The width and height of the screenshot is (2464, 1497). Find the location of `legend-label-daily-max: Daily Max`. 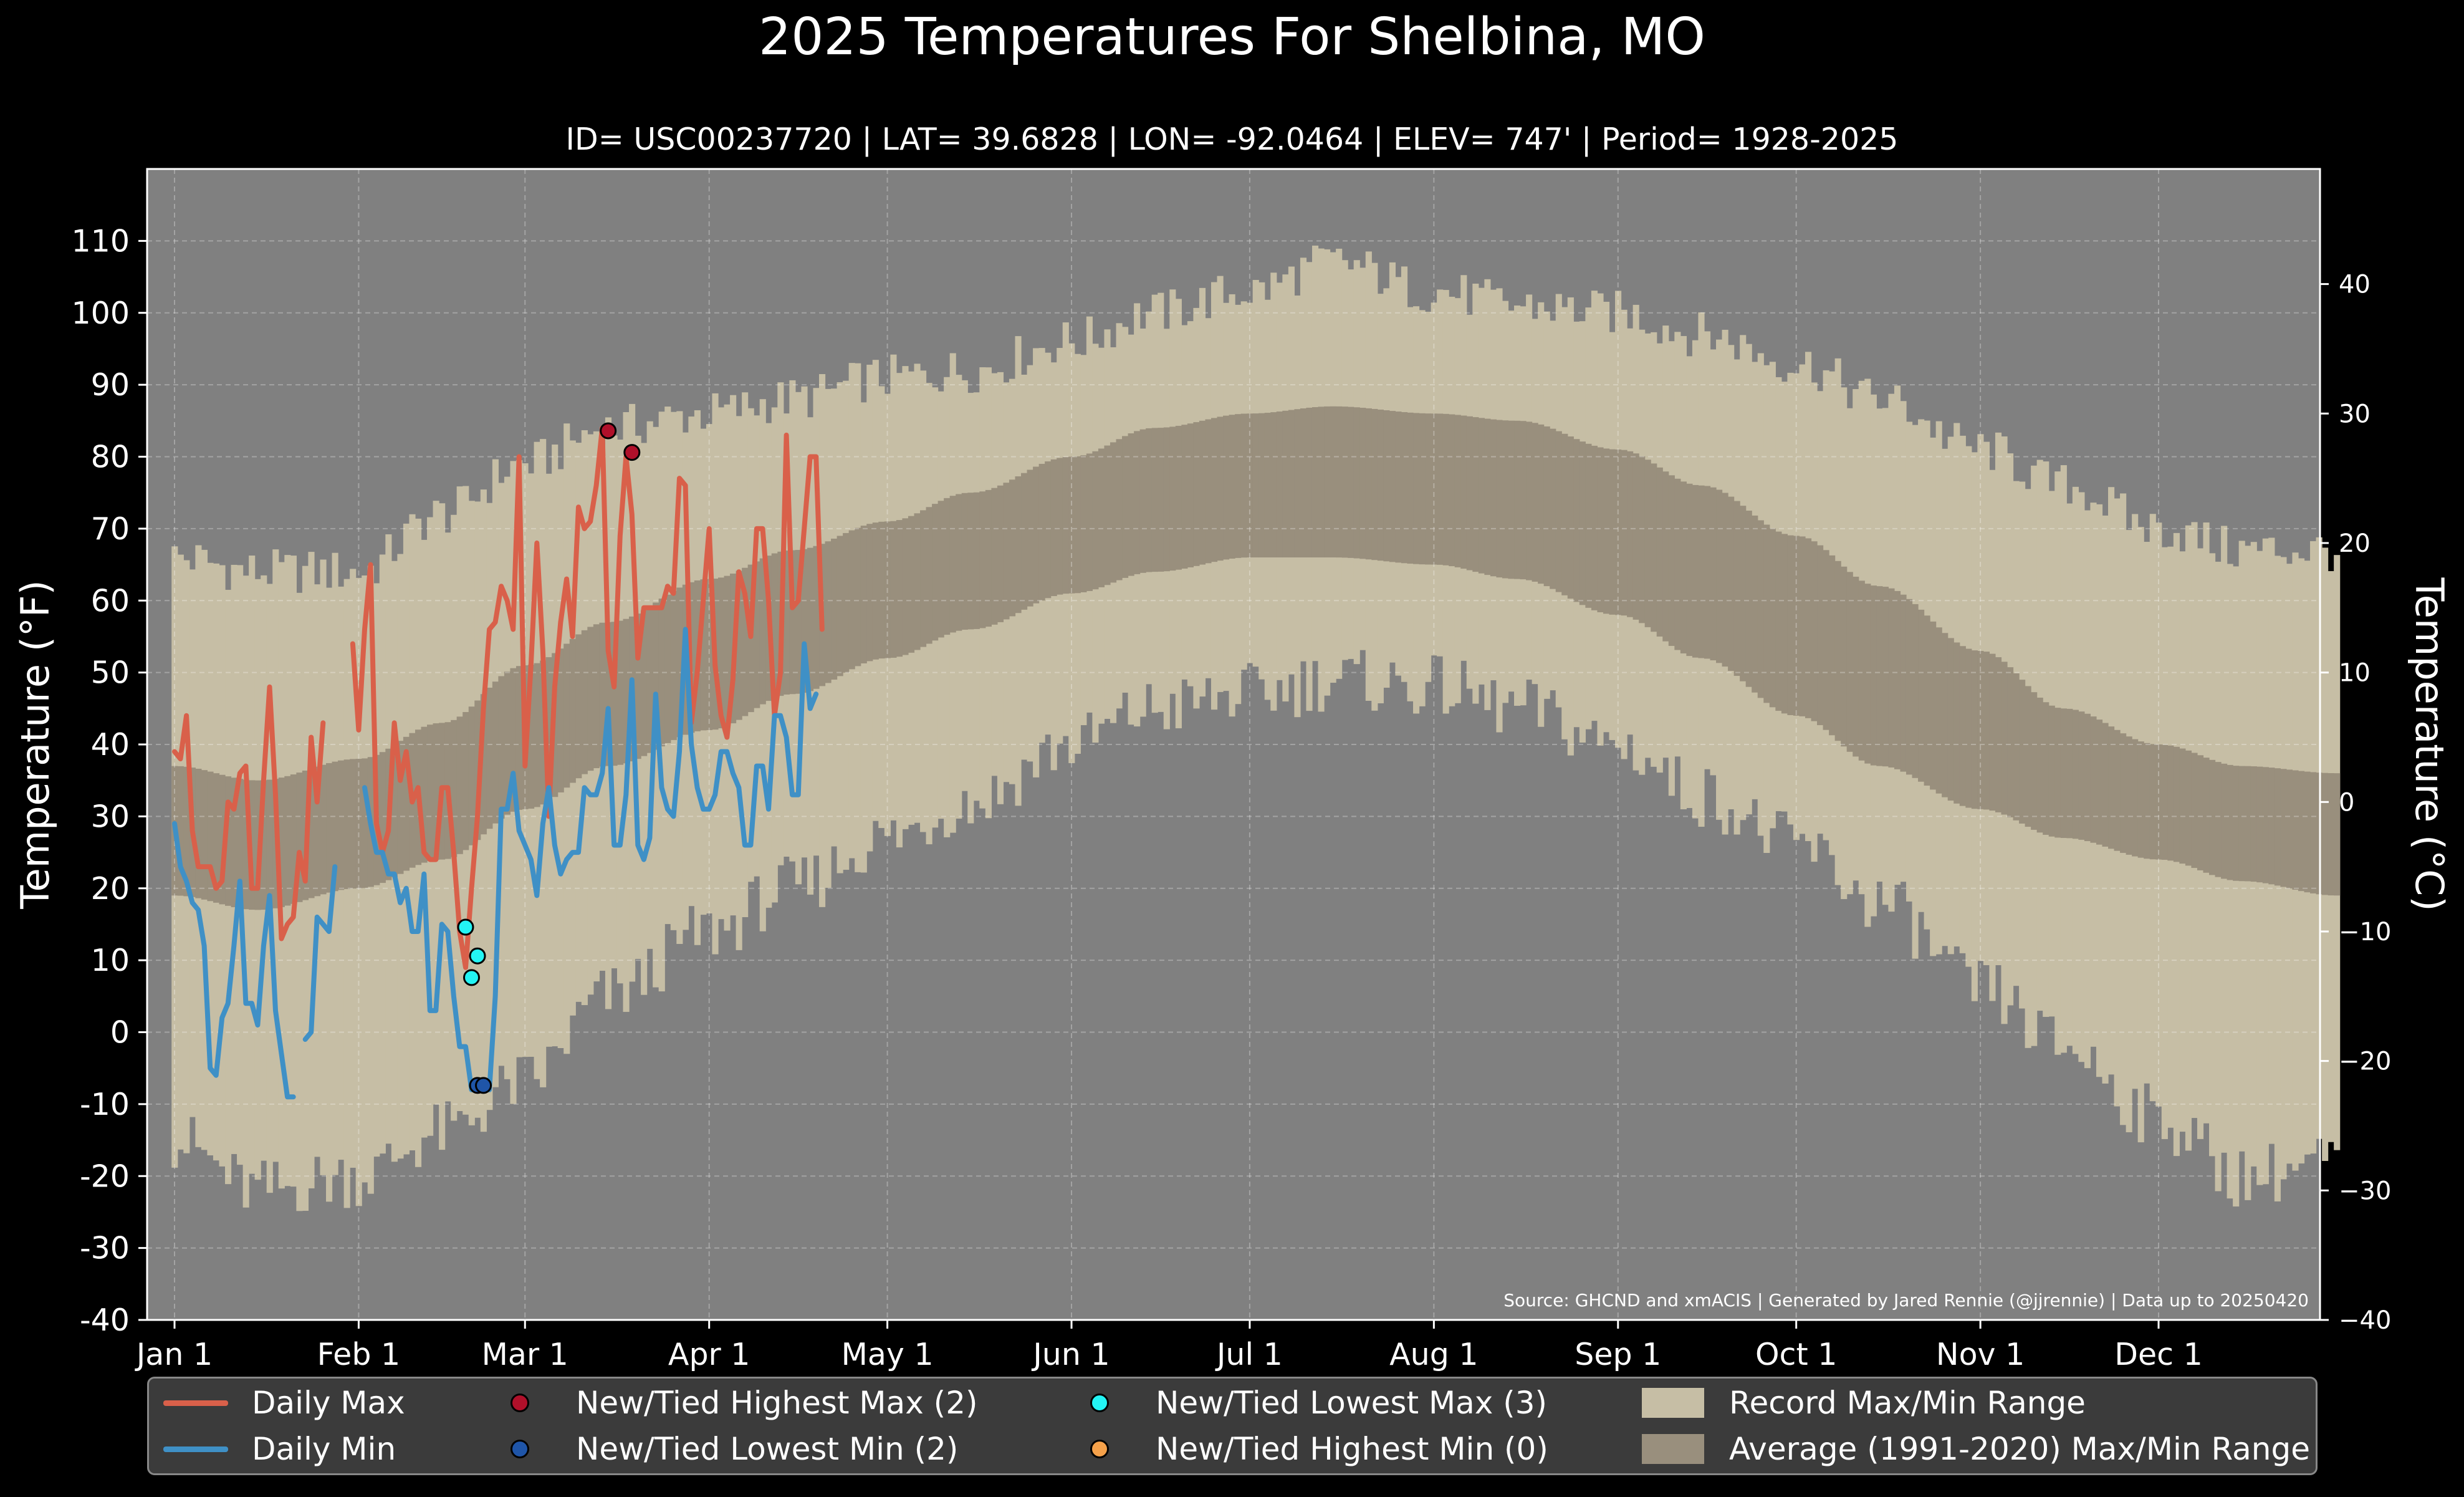

legend-label-daily-max: Daily Max is located at coordinates (328, 1403).